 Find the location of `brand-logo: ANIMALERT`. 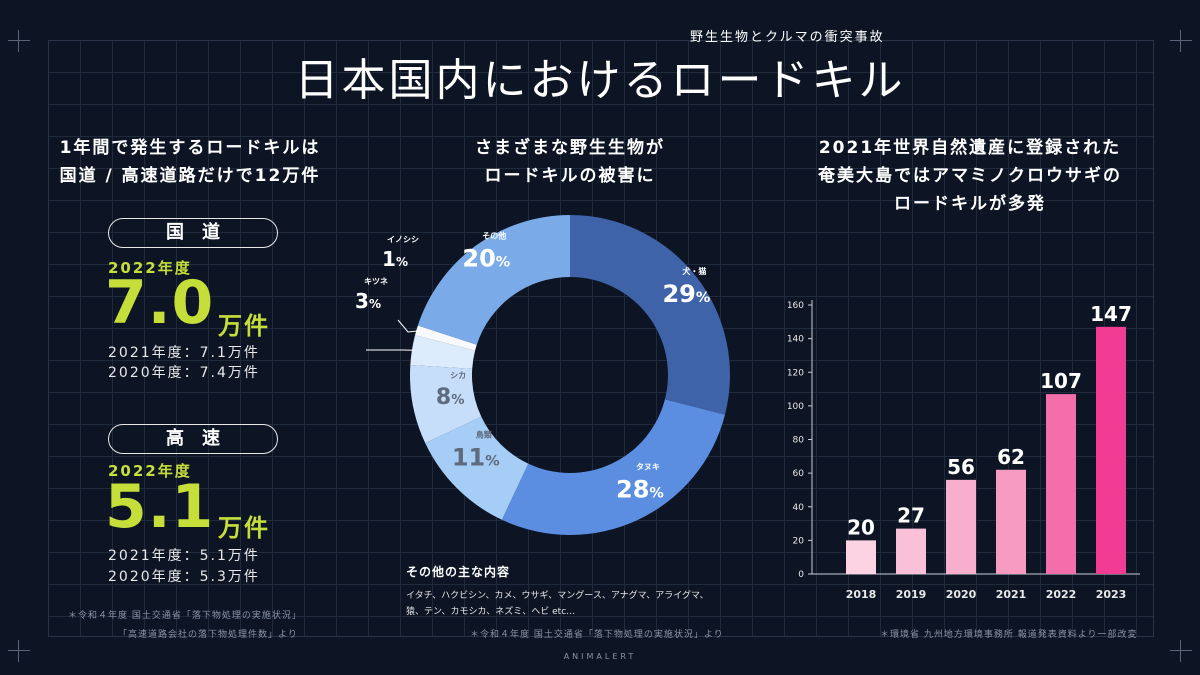

brand-logo: ANIMALERT is located at coordinates (600, 656).